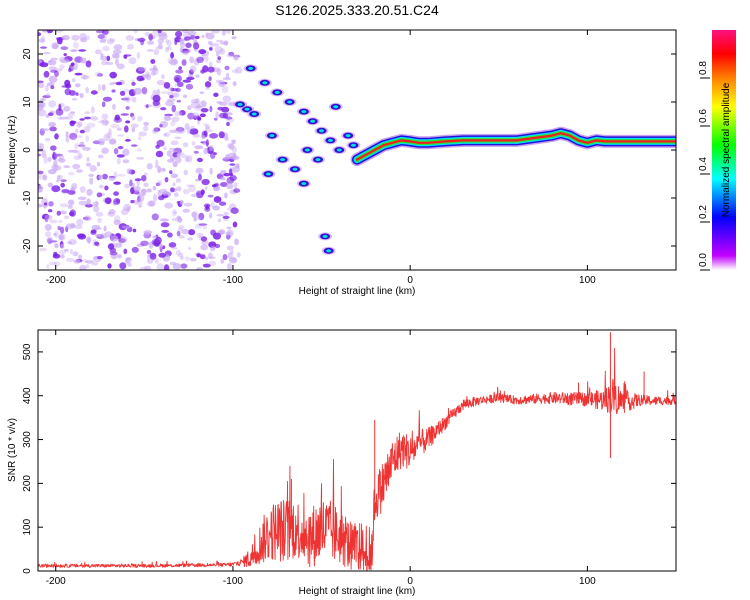 The width and height of the screenshot is (750, 600). I want to click on y-tick-label: 0, so click(27, 571).